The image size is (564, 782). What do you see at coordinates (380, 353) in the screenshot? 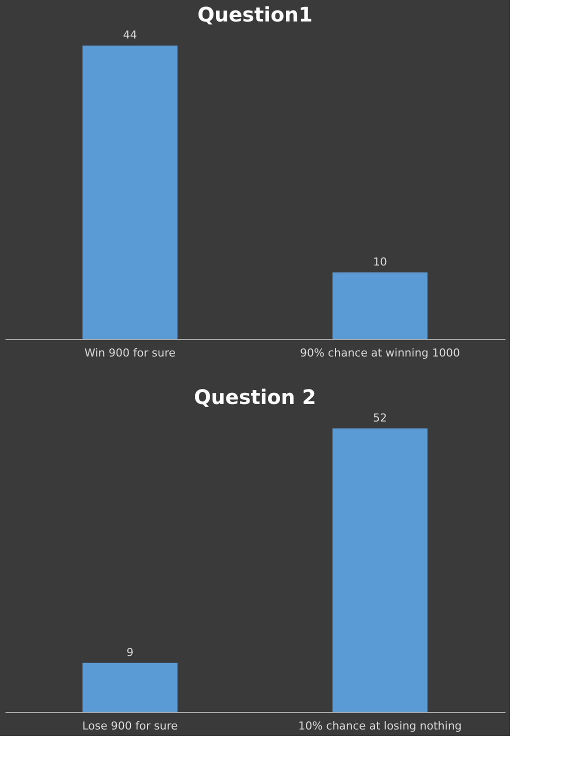
I see `x-tick-label: 90% chance at winning 1000` at bounding box center [380, 353].